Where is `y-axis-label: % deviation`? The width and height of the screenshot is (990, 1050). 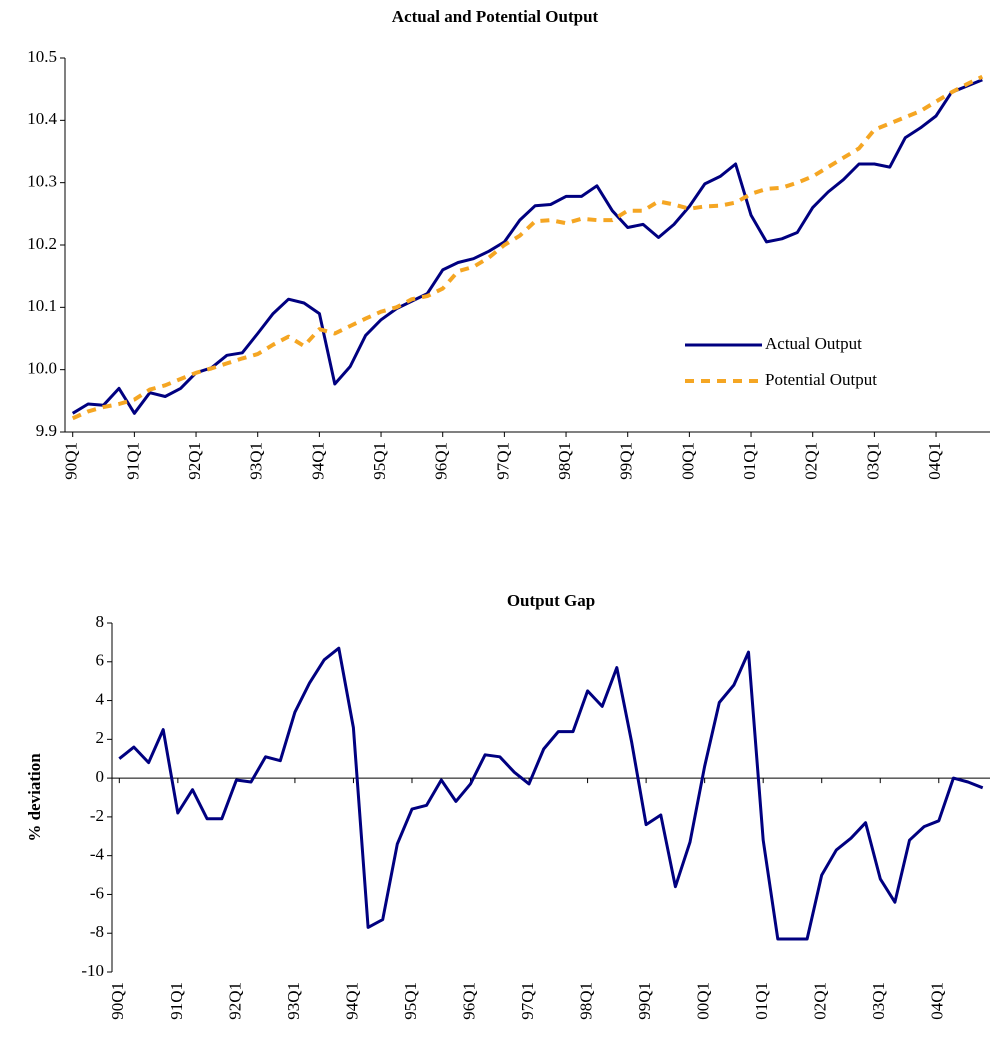 y-axis-label: % deviation is located at coordinates (34, 797).